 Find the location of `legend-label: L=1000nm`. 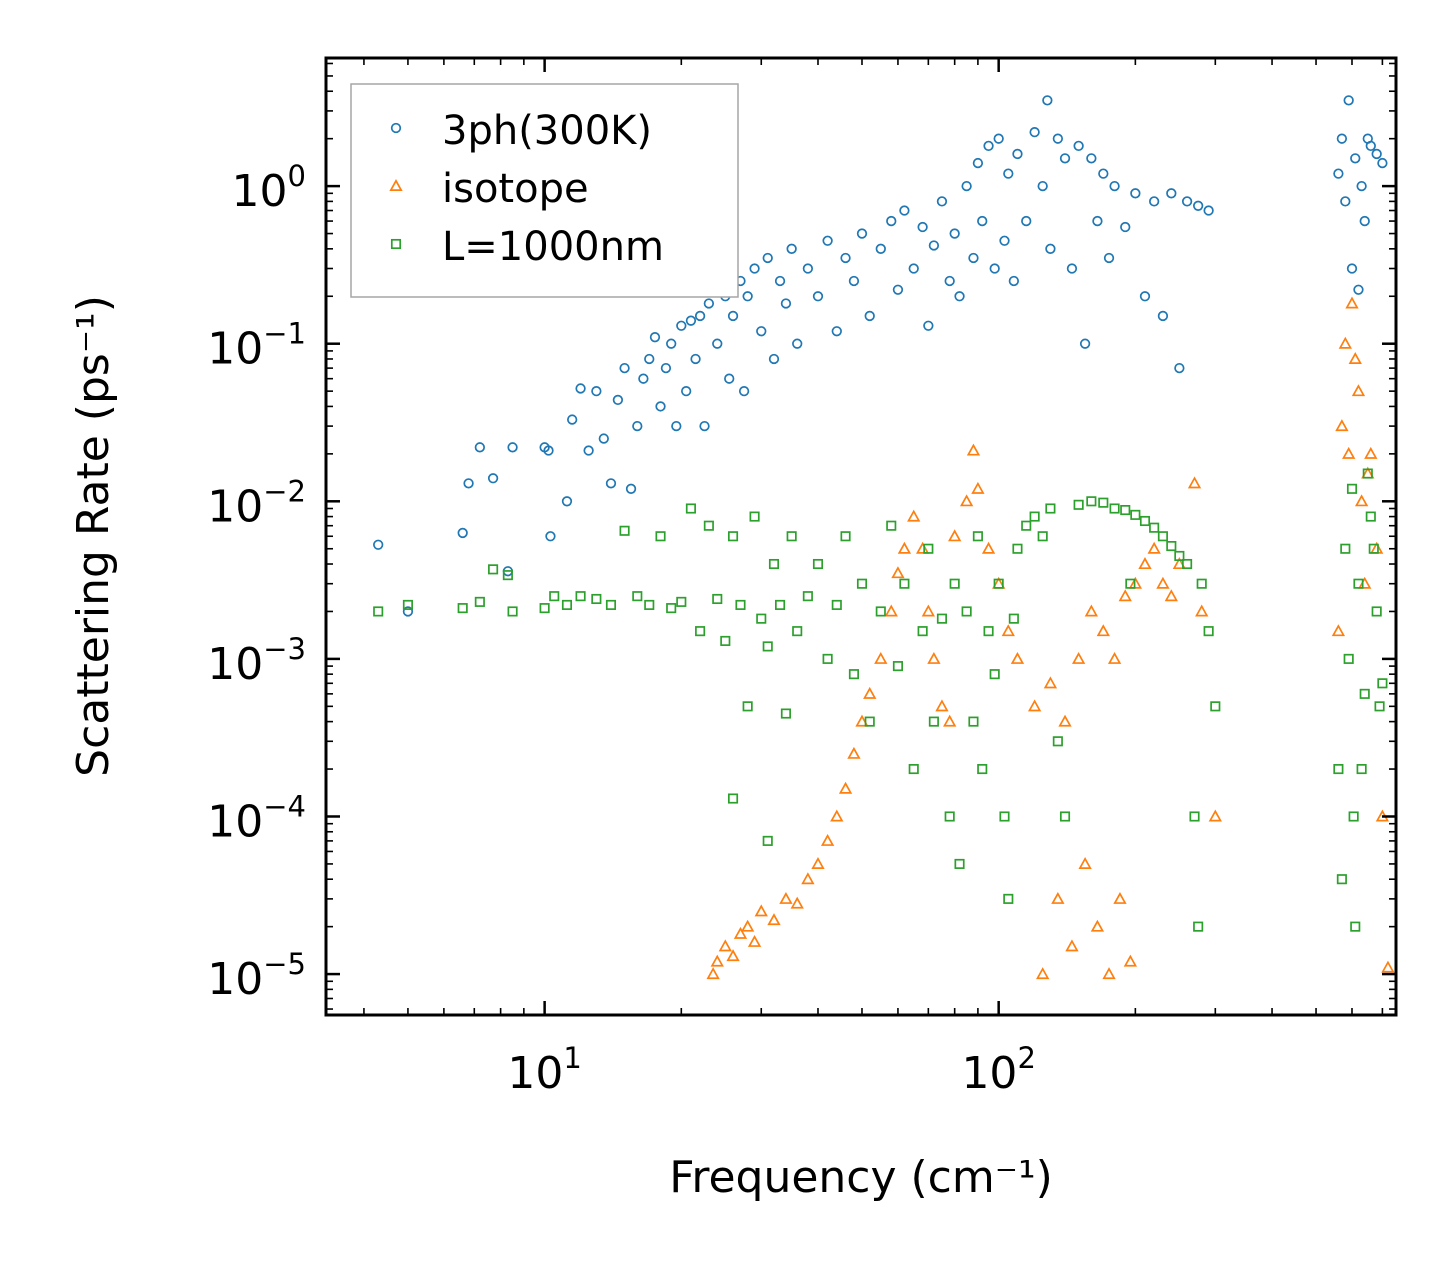

legend-label: L=1000nm is located at coordinates (553, 247).